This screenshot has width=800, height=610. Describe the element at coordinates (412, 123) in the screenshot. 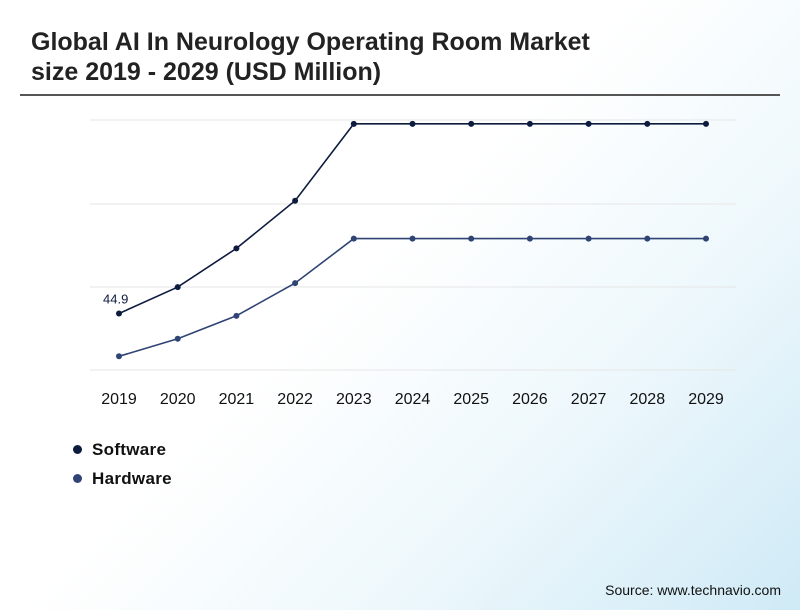

I see `data-point-software-2024` at that location.